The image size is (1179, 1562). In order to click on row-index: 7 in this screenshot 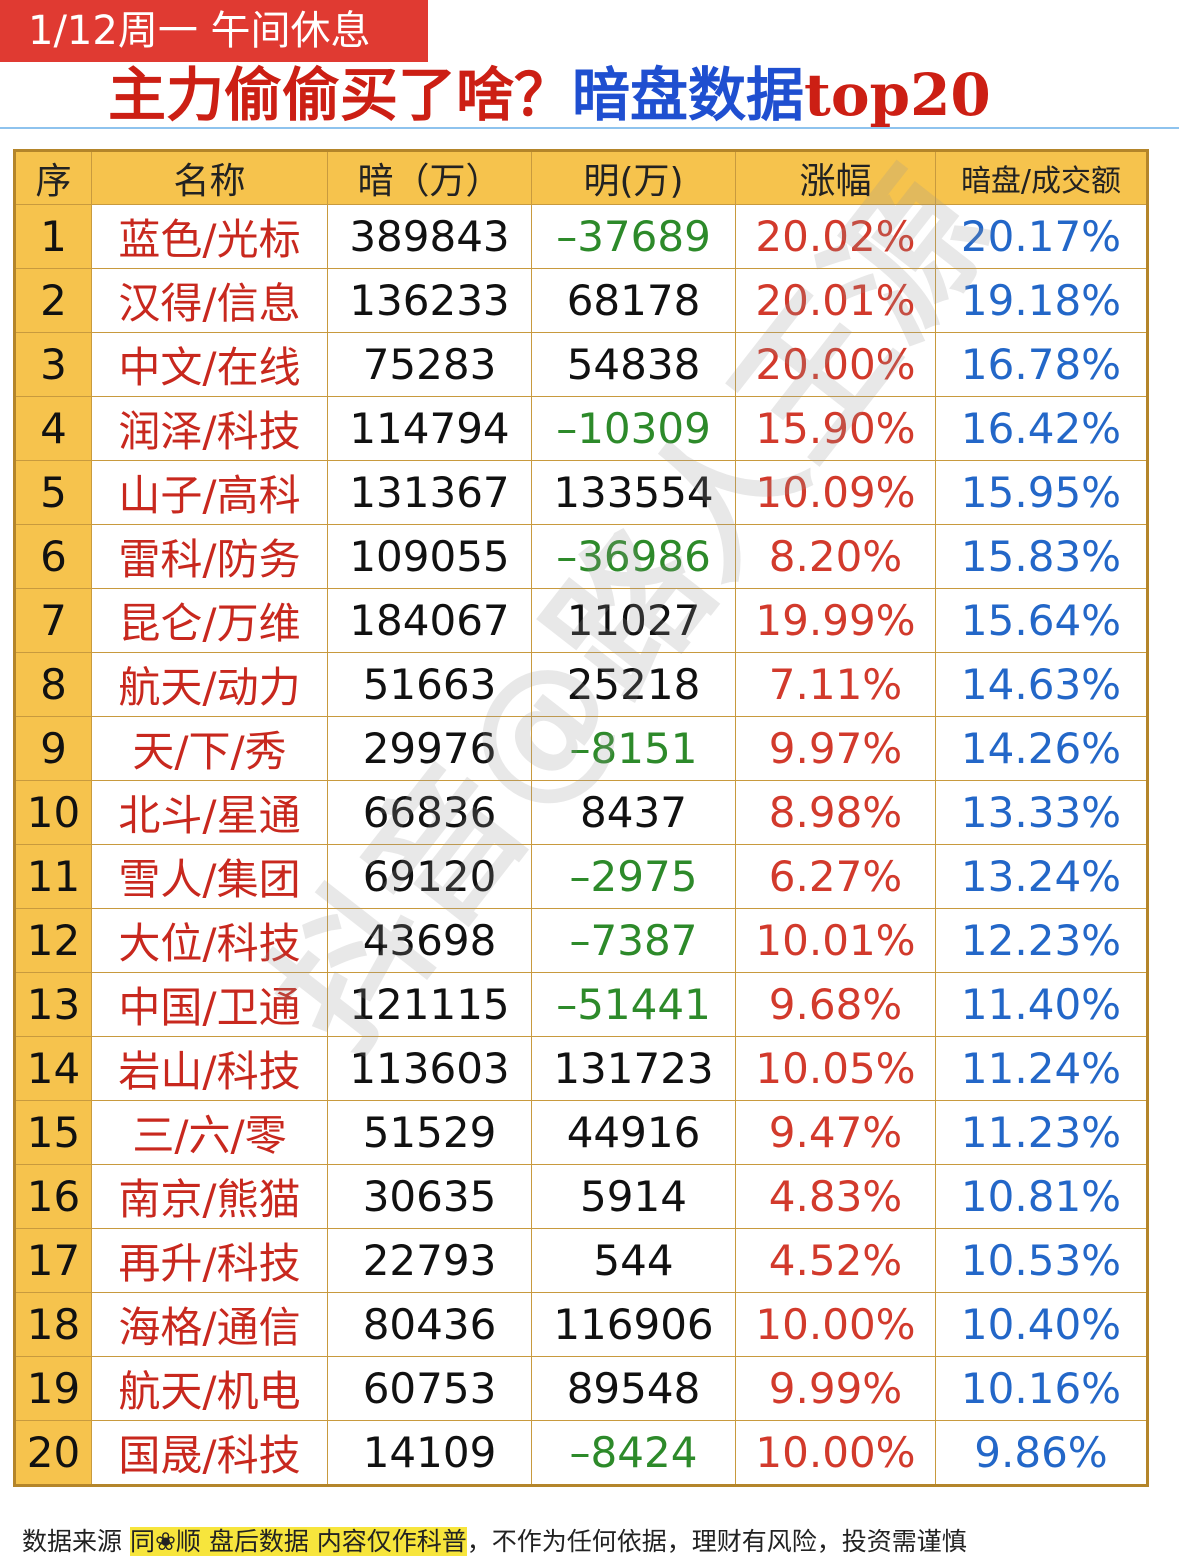, I will do `click(53, 620)`.